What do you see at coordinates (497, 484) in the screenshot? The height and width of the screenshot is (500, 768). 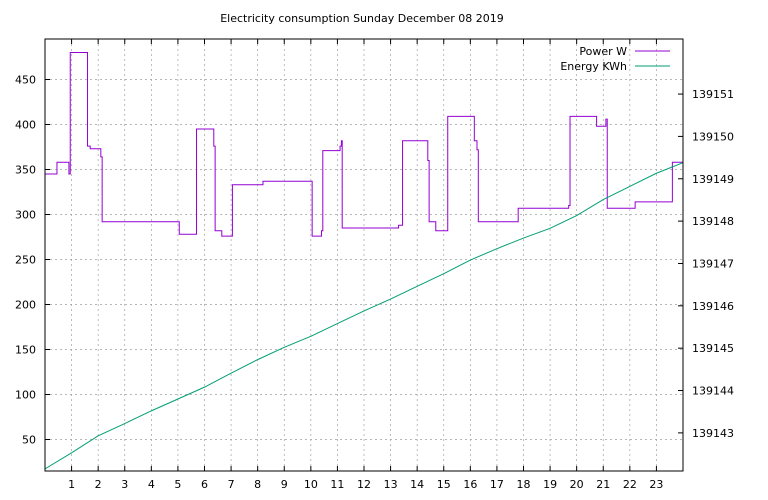 I see `x-tick-label: 17` at bounding box center [497, 484].